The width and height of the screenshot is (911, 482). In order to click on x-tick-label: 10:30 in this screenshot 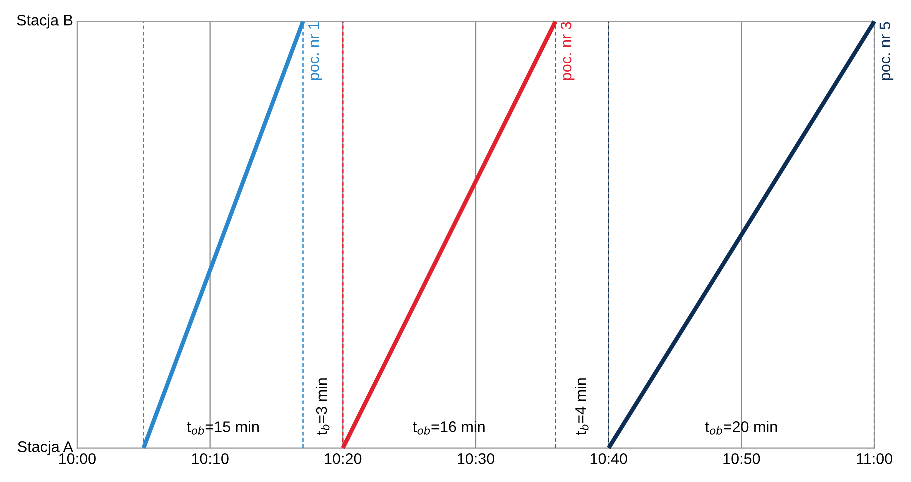, I will do `click(476, 459)`.